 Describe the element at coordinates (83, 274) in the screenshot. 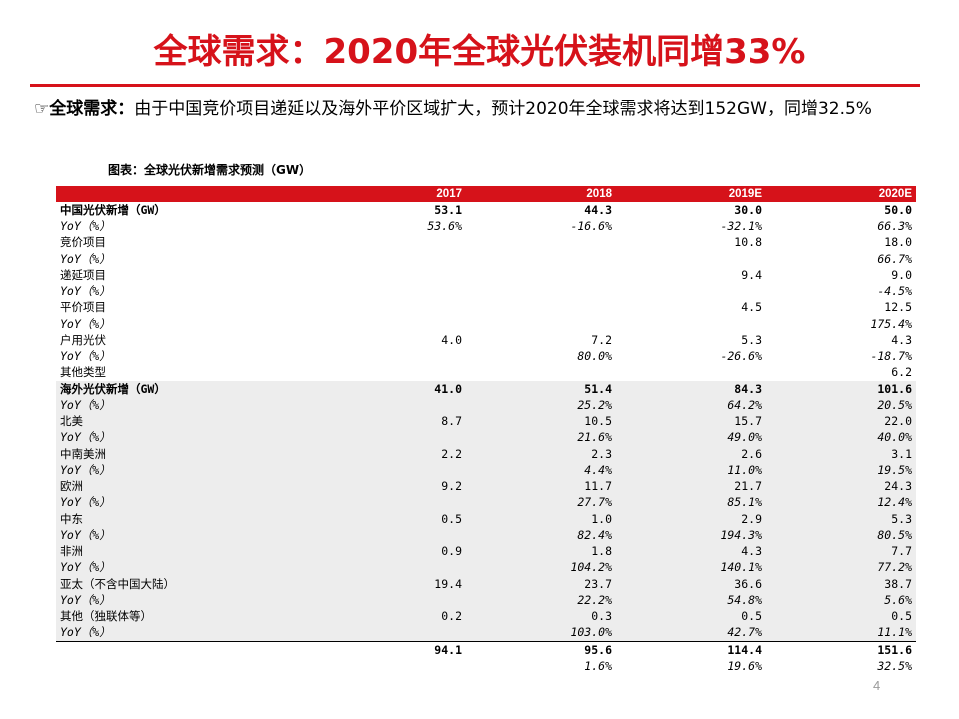

I see `row-label: 递延项目` at that location.